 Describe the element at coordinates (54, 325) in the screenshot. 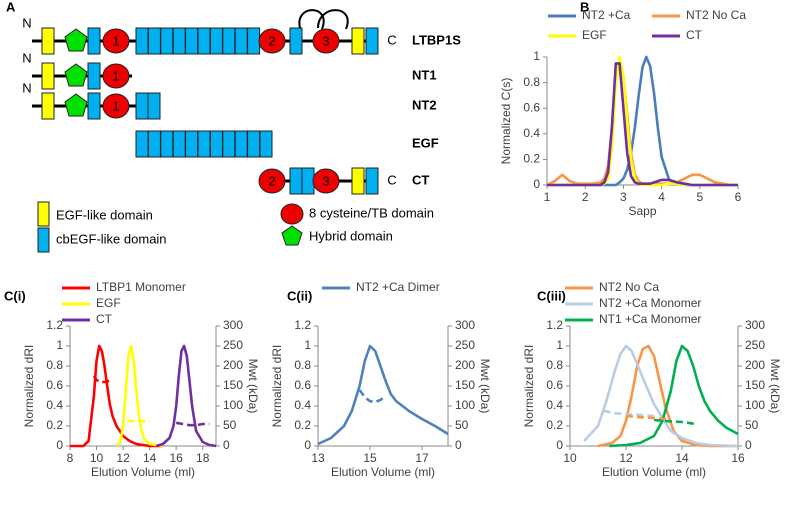

I see `y-tick-label: 1.2` at that location.